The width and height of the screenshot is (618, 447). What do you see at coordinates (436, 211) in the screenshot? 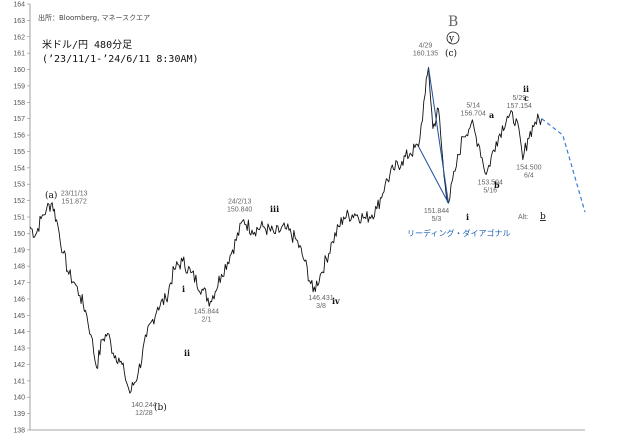
I see `price-label-low-may3: 151.844` at bounding box center [436, 211].